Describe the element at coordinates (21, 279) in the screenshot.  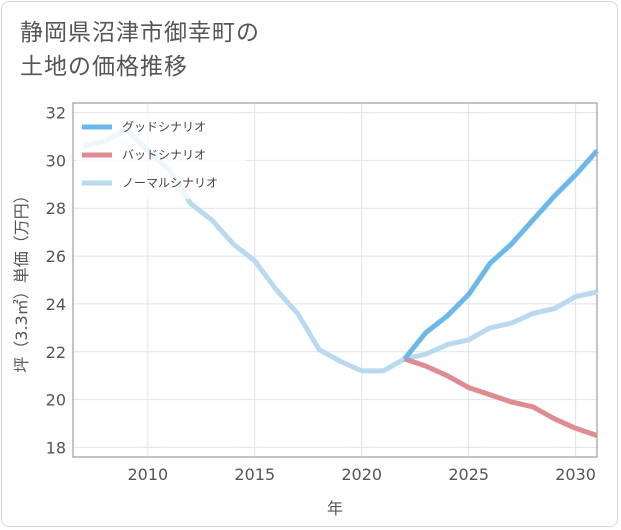
I see `y-axis-title: 坪（3.3㎡）単価（万円）` at that location.